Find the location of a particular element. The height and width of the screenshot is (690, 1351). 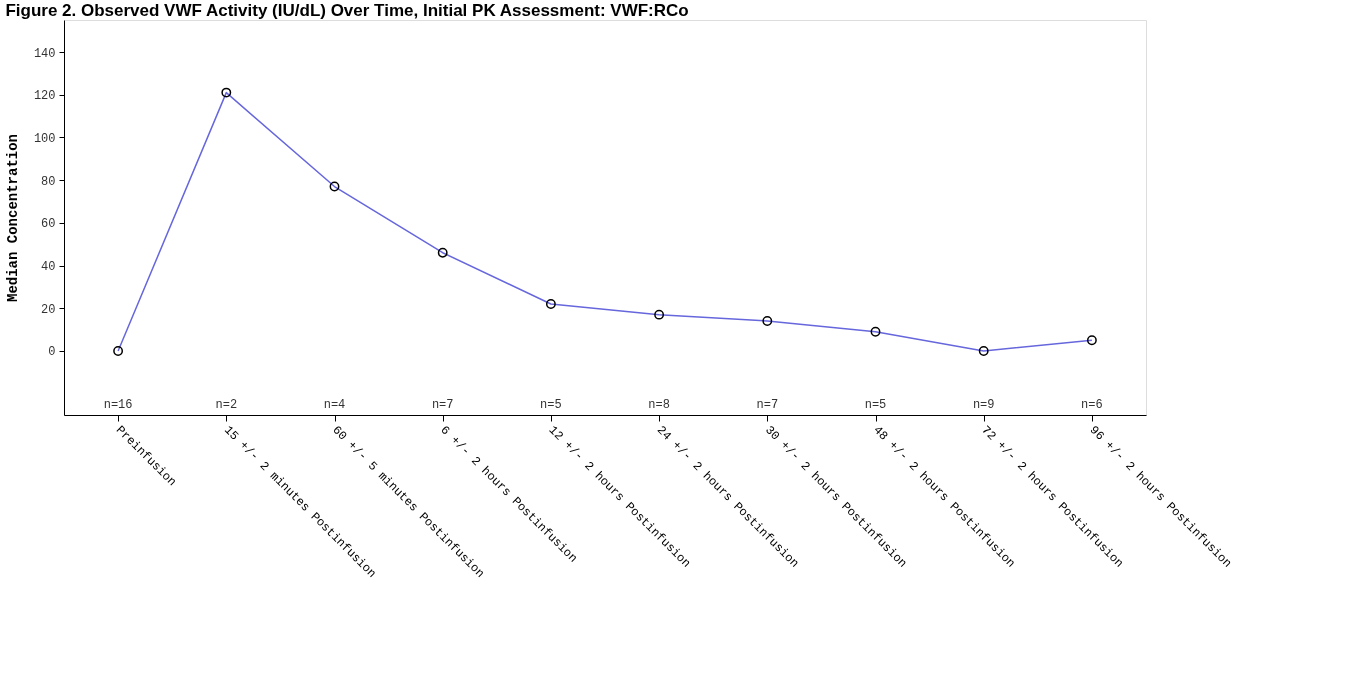

y-tick-label: 20 is located at coordinates (48, 309).